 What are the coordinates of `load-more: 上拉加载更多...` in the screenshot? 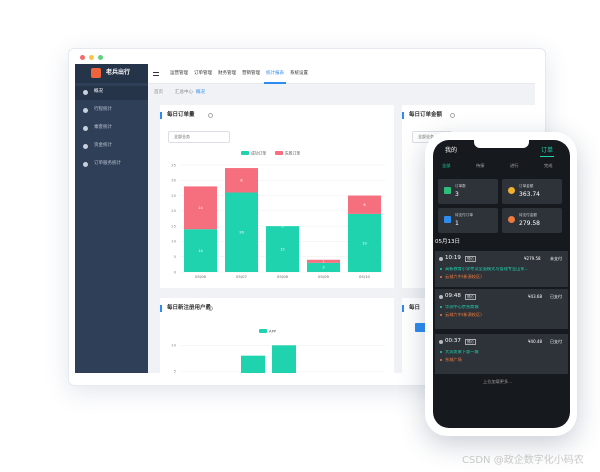 It's located at (498, 381).